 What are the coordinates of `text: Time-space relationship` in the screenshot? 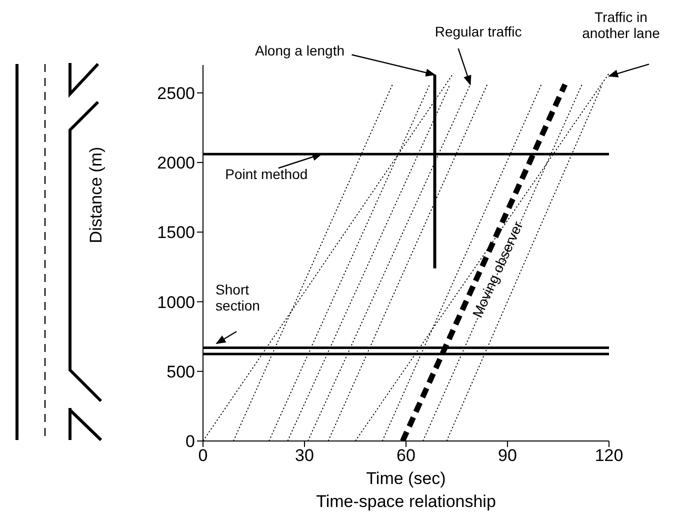 It's located at (406, 501).